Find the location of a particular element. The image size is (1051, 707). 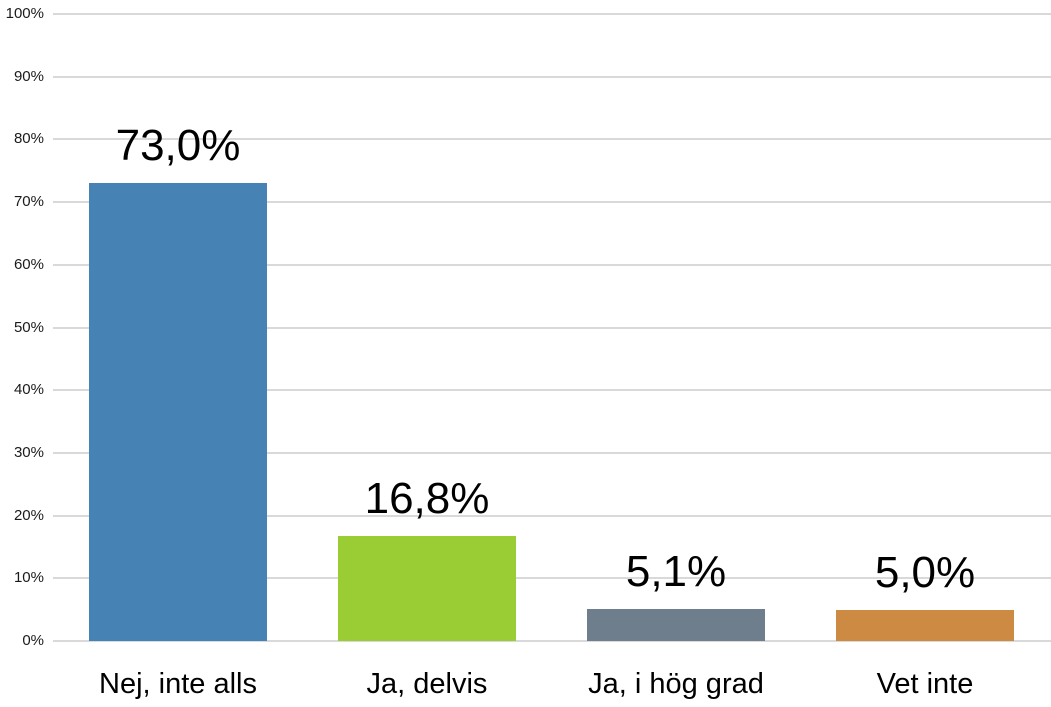

y-tick-label: 60% is located at coordinates (28, 264).